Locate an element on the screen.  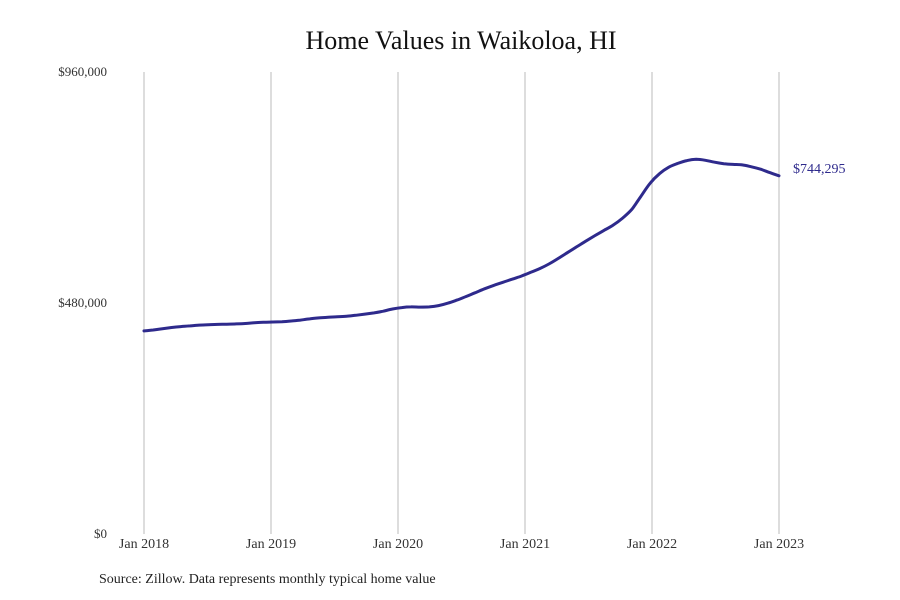
x-tick-jan-2023: Jan 2023 is located at coordinates (779, 544).